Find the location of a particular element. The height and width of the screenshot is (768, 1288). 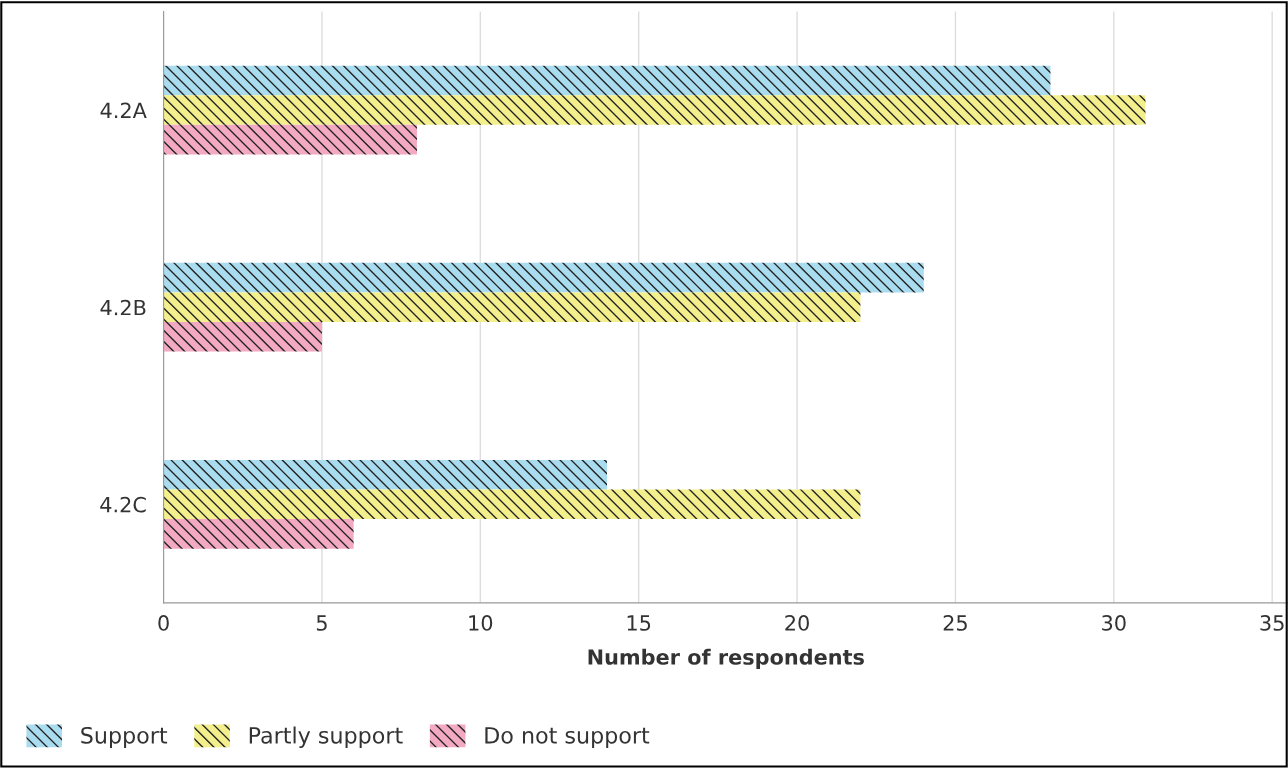

x-tick-label: 10 is located at coordinates (481, 623).